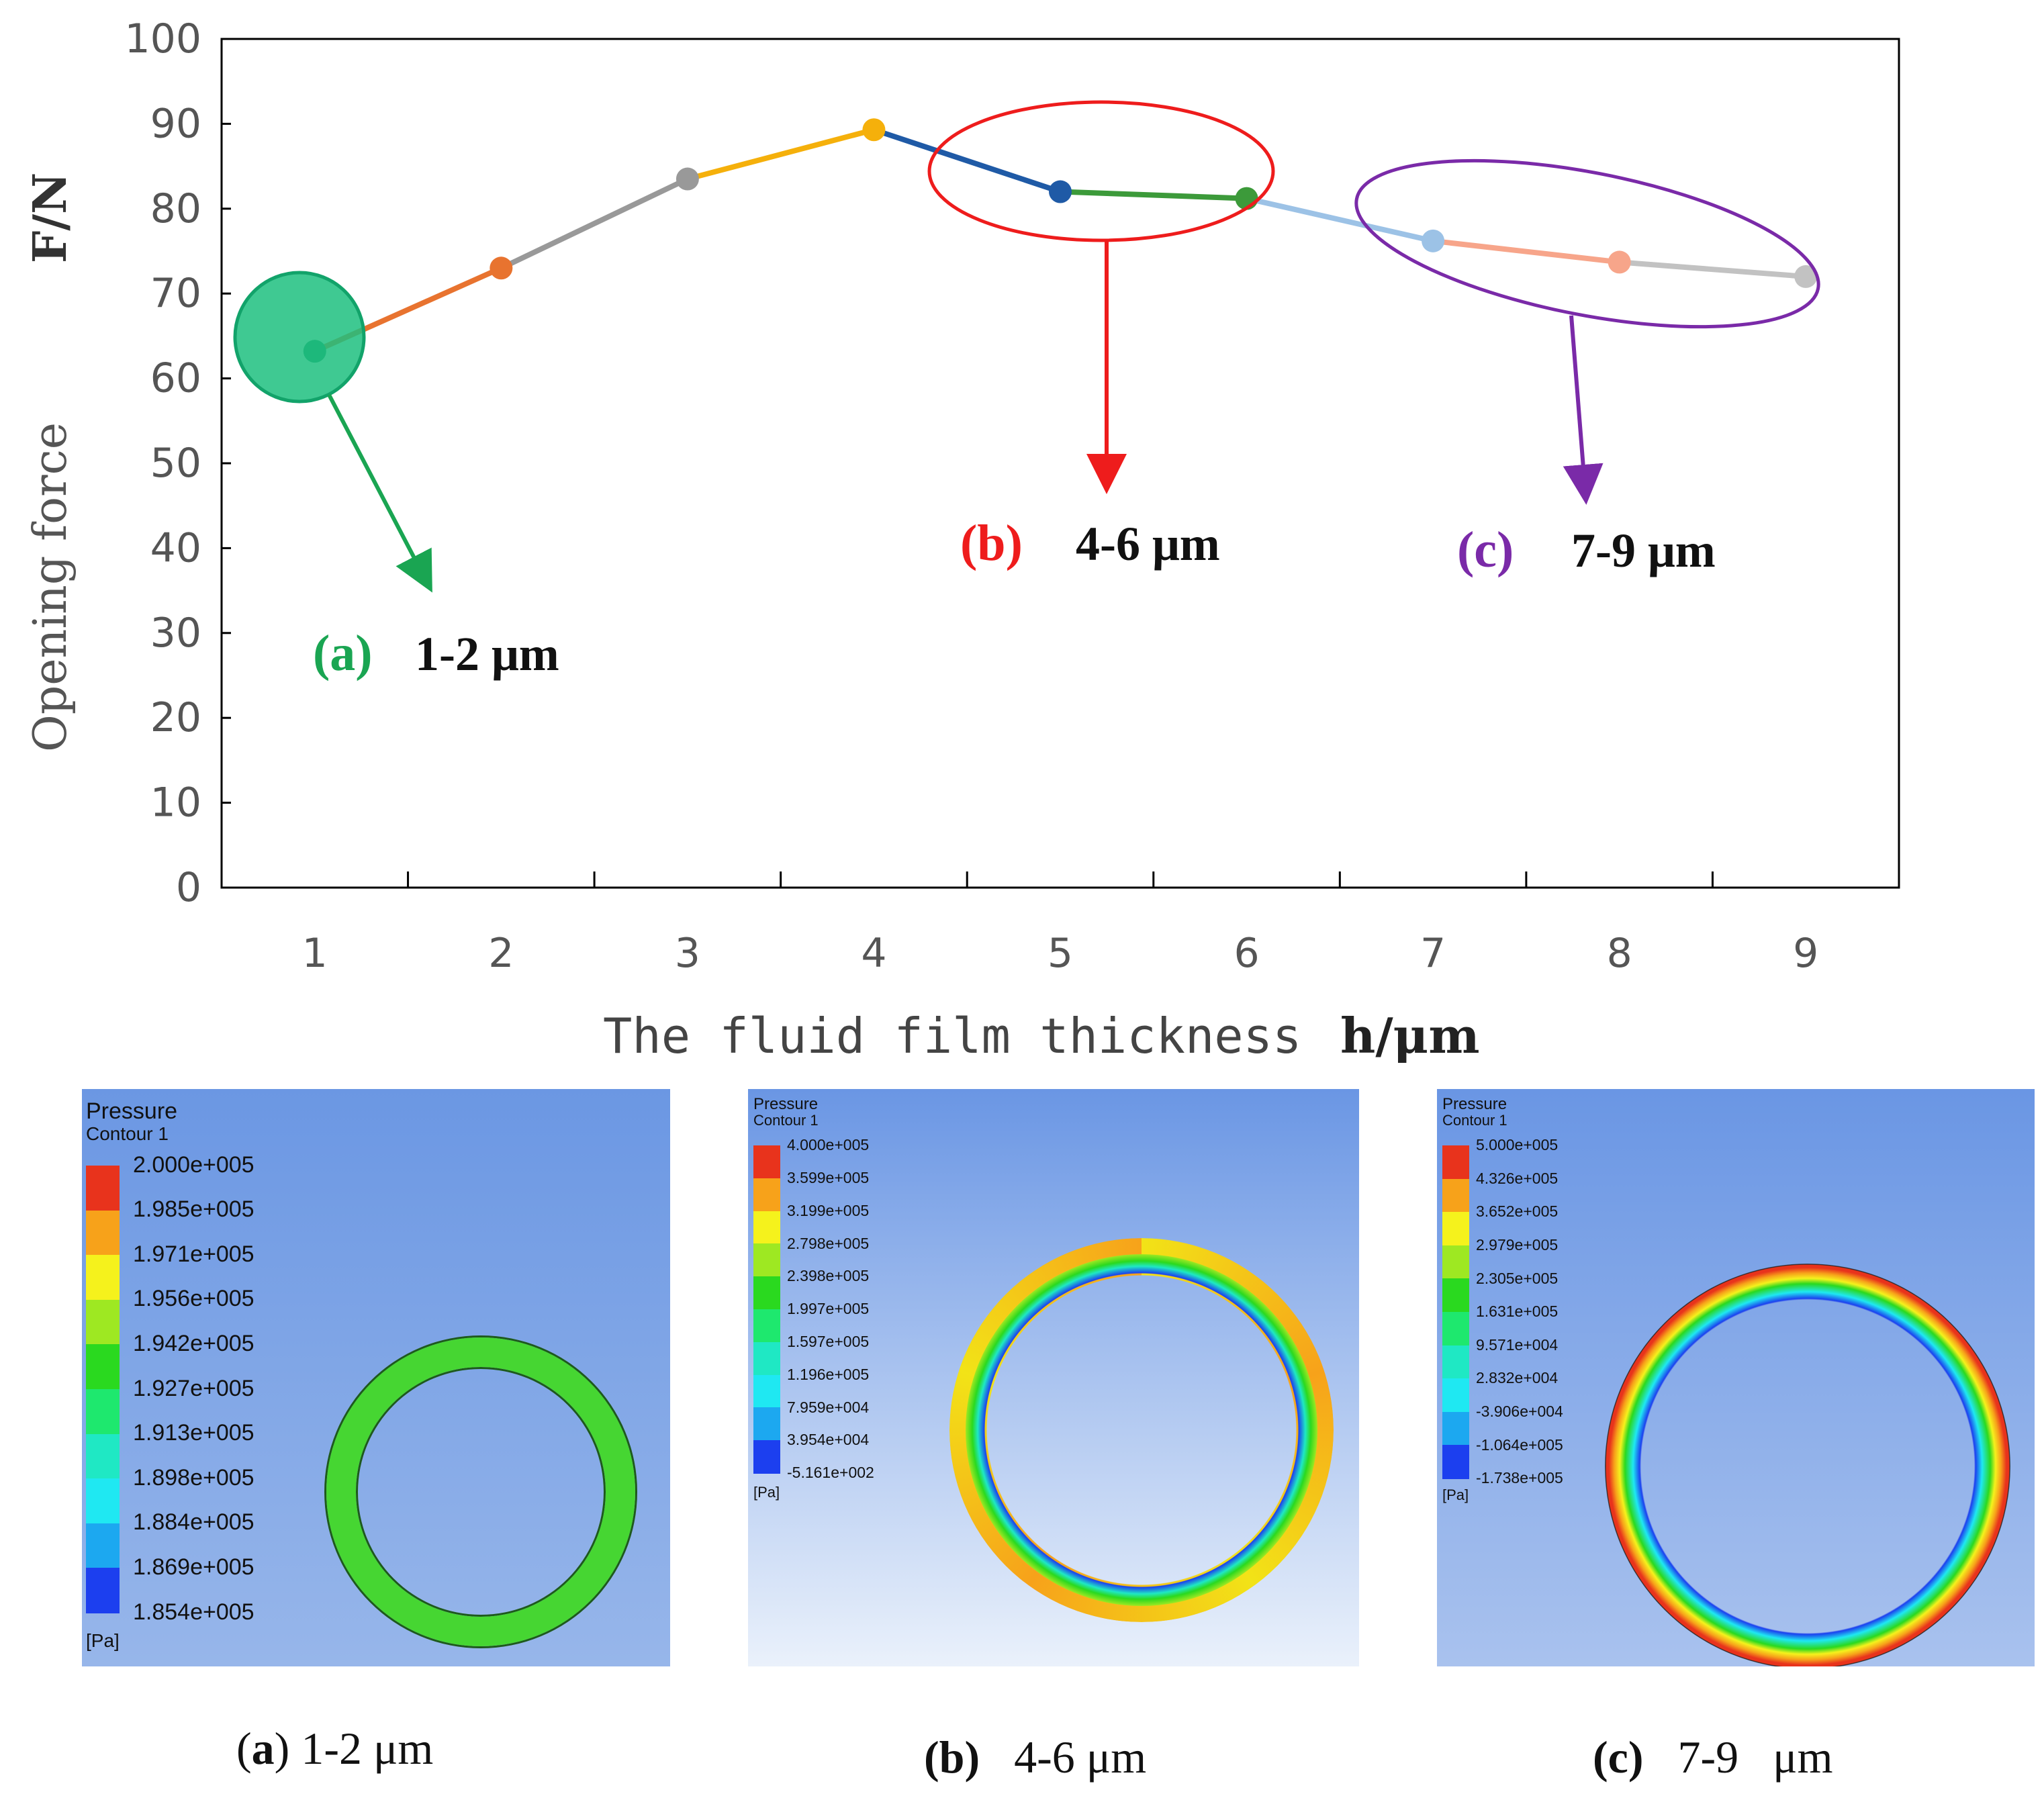 The image size is (2044, 1794). What do you see at coordinates (193, 1522) in the screenshot?
I see `colorbar-level-label: 1.884e+005` at bounding box center [193, 1522].